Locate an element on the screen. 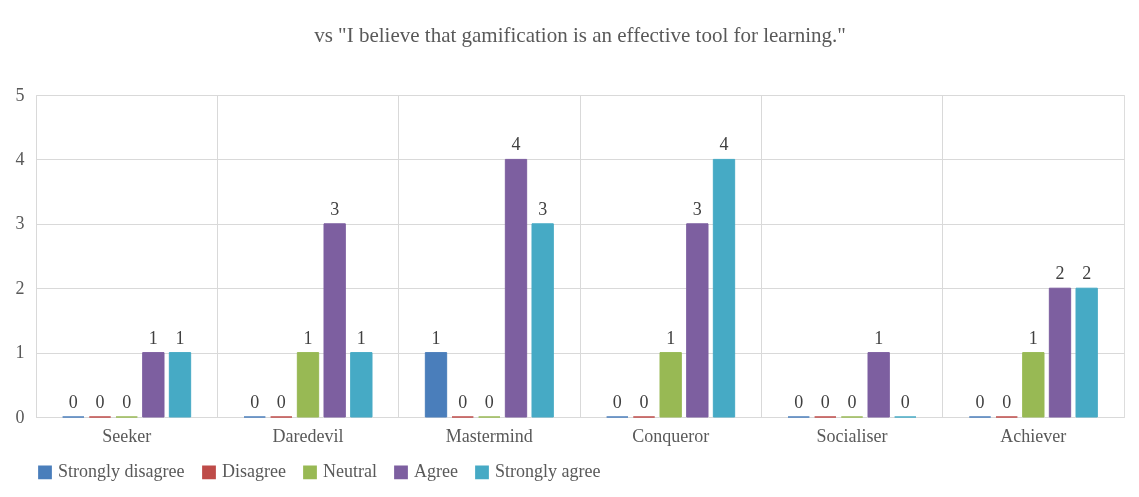 The width and height of the screenshot is (1139, 497). y-tick-label: 4 is located at coordinates (20, 158).